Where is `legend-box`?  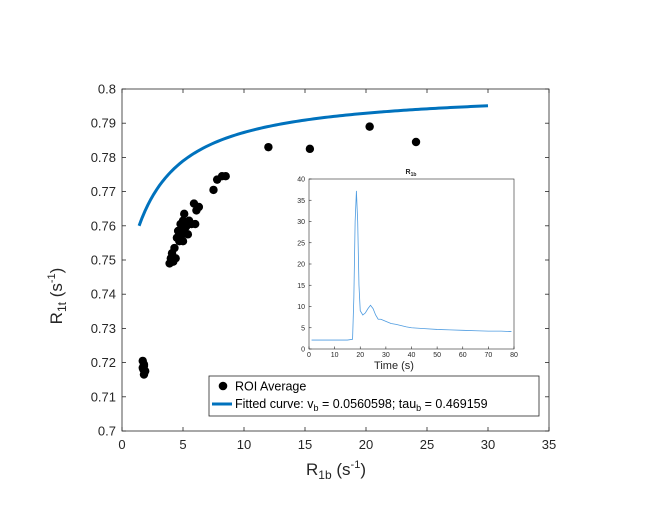
legend-box is located at coordinates (374, 396).